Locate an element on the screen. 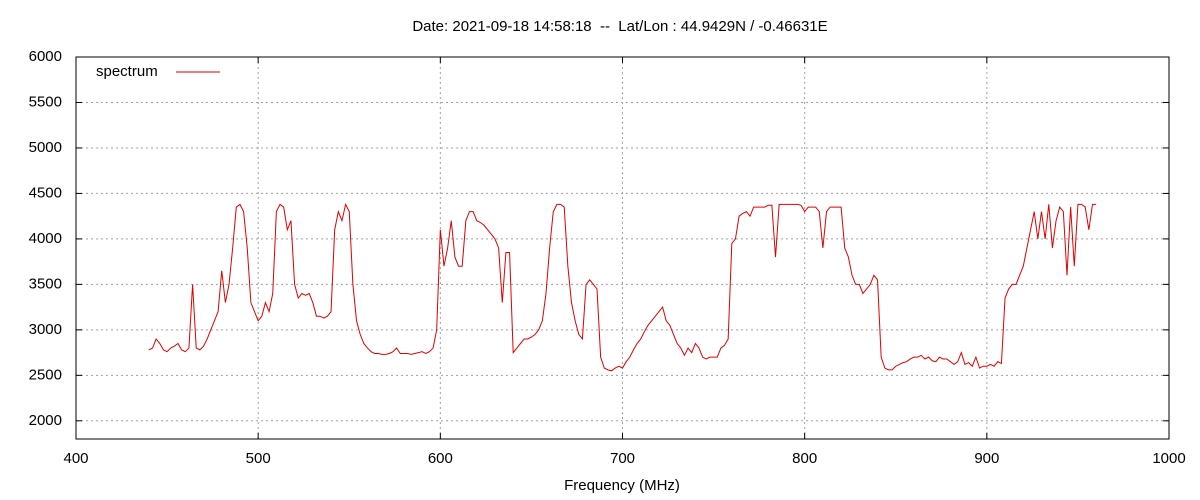 This screenshot has height=500, width=1200. x-tick-label: 900 is located at coordinates (986, 458).